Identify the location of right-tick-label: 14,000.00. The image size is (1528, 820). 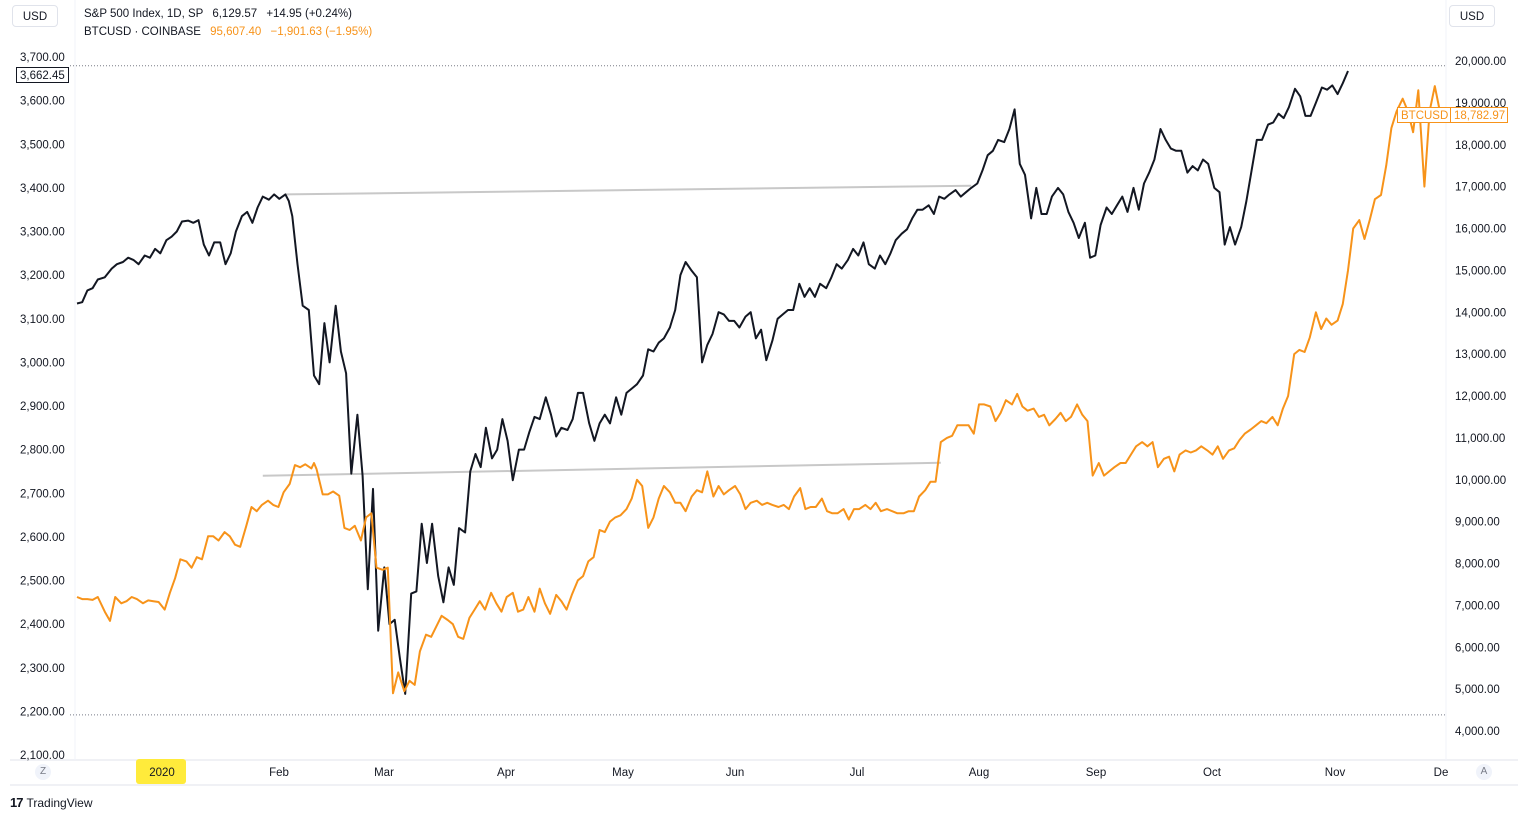
(1480, 313).